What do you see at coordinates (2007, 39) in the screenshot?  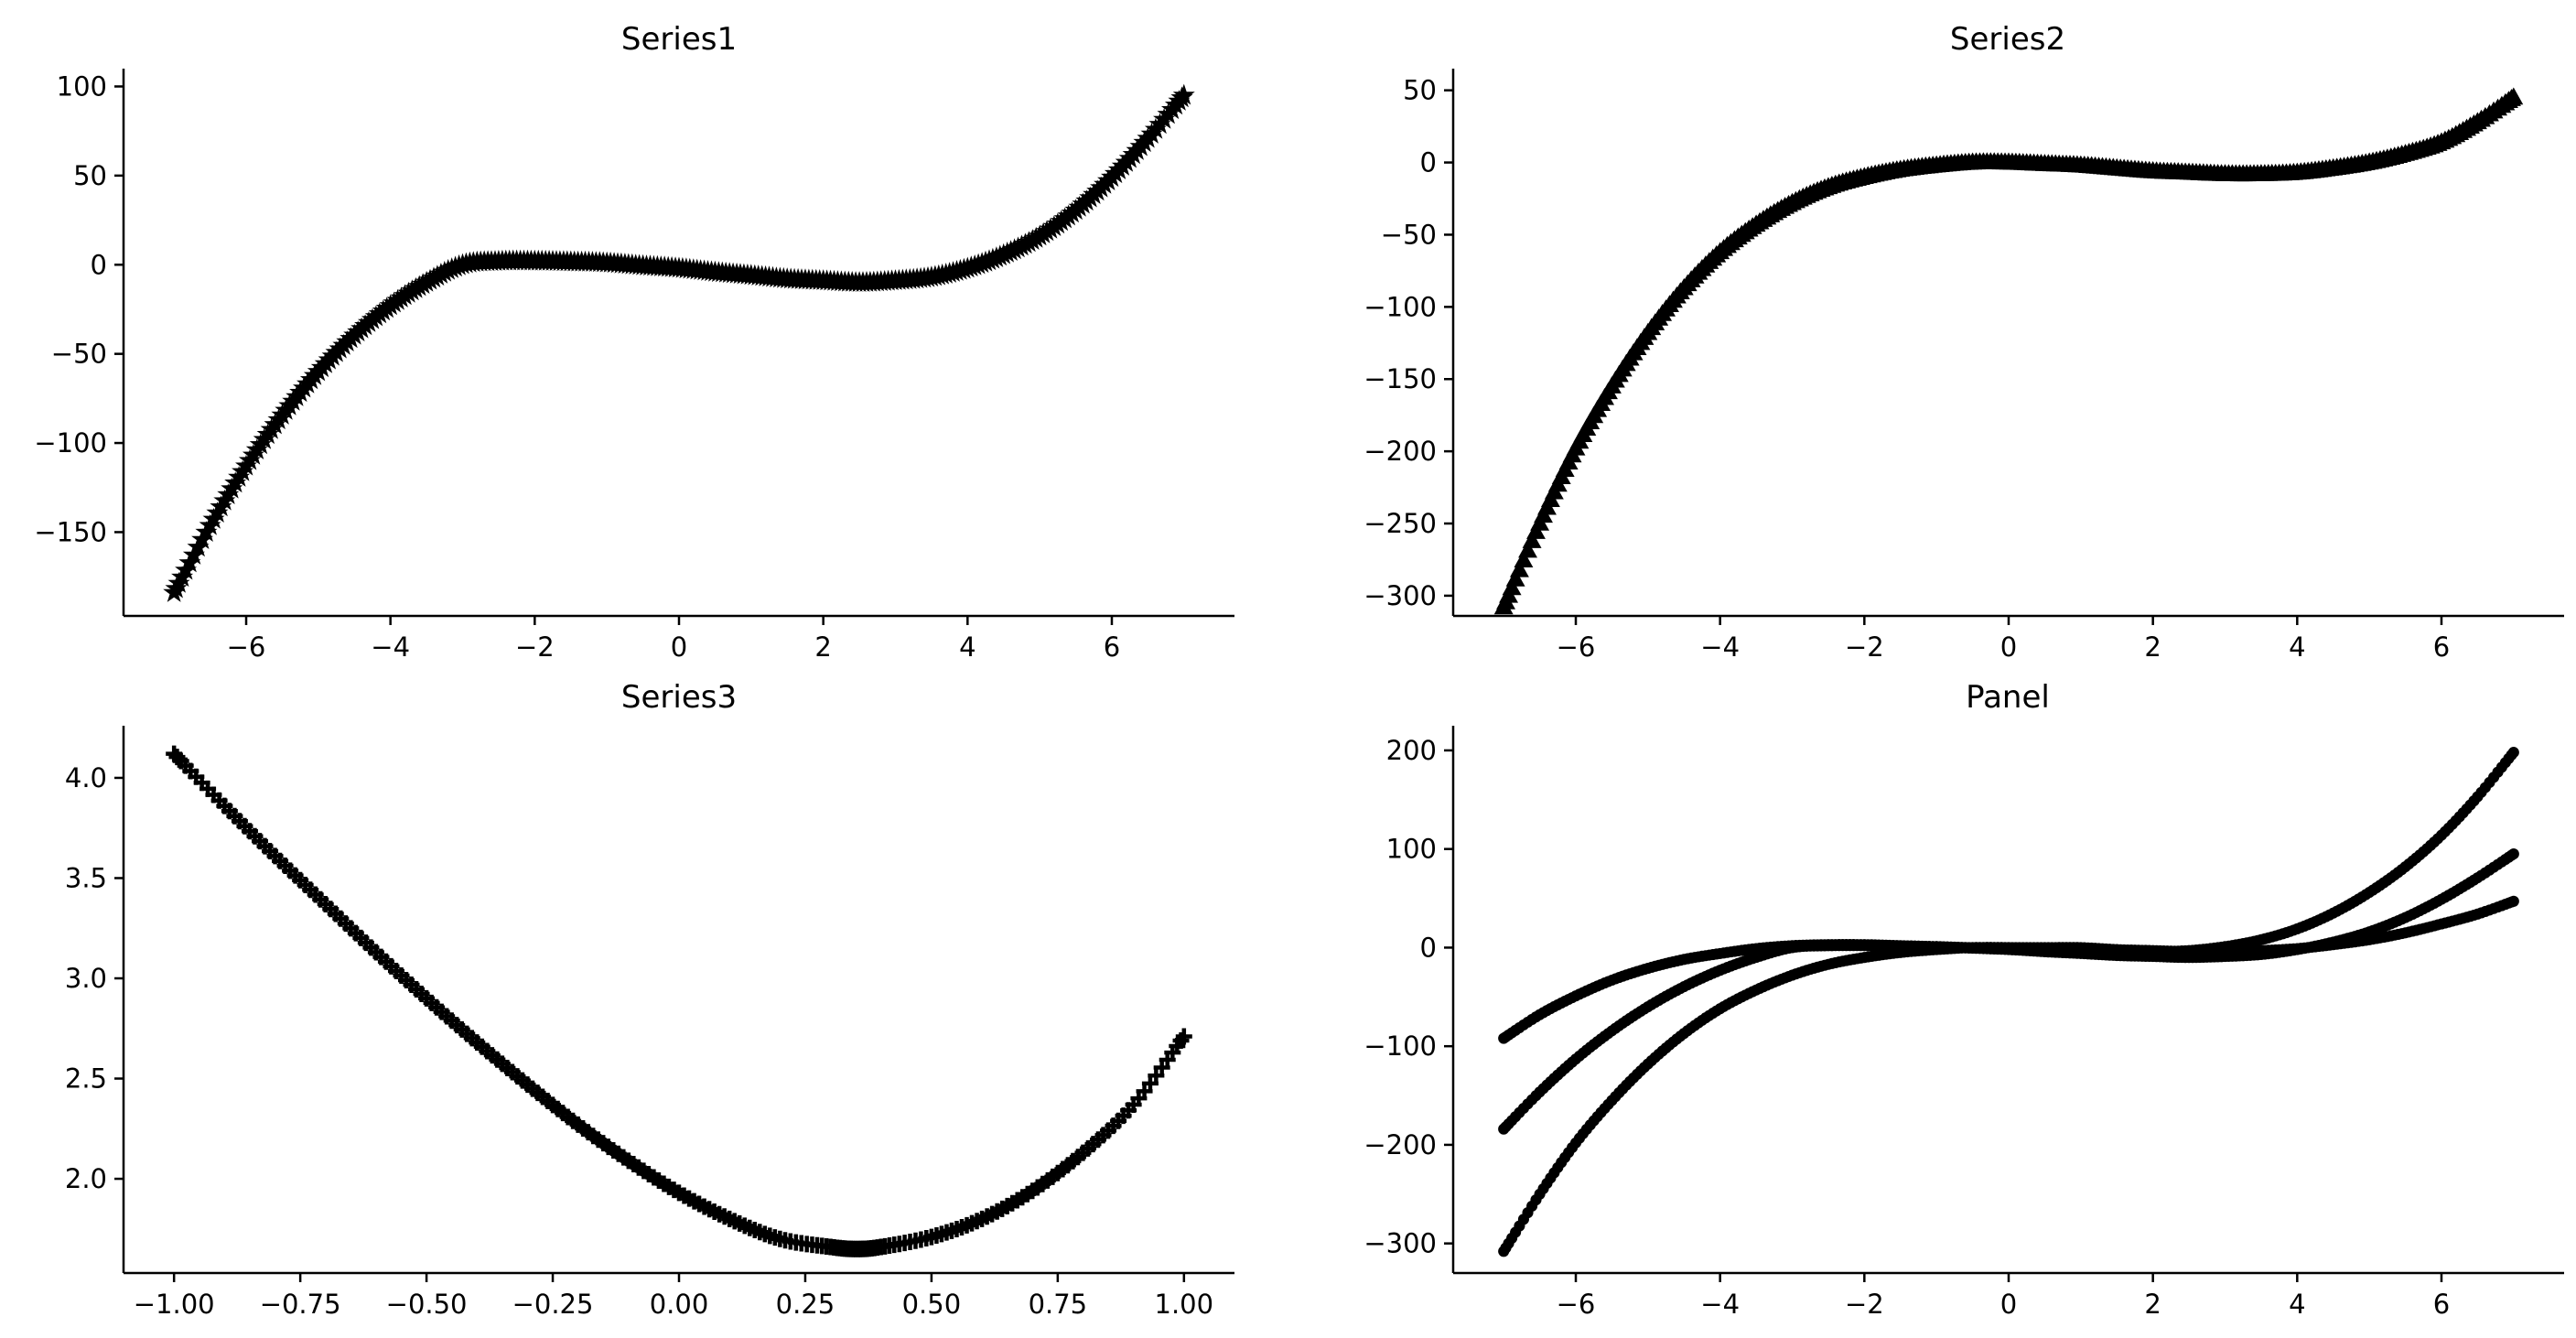 I see `subplot-title: Series2` at bounding box center [2007, 39].